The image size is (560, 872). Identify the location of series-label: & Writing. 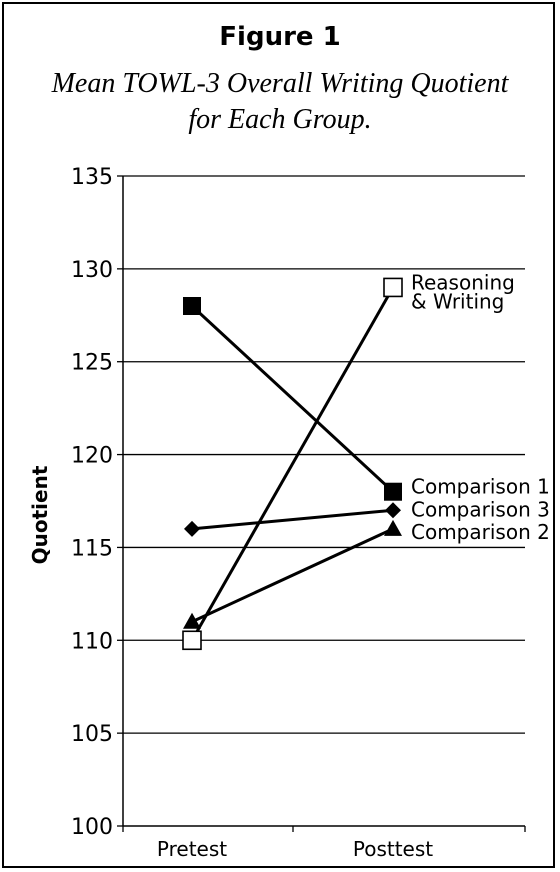
(457, 301).